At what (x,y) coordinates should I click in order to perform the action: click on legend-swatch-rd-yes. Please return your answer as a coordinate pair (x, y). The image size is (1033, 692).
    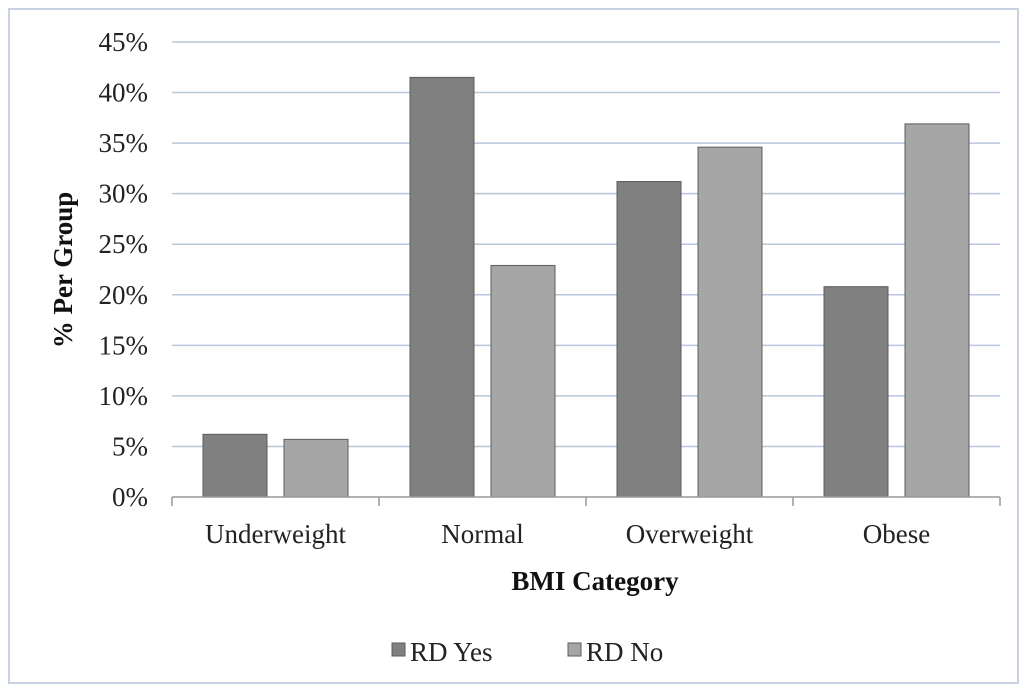
    Looking at the image, I should click on (398, 649).